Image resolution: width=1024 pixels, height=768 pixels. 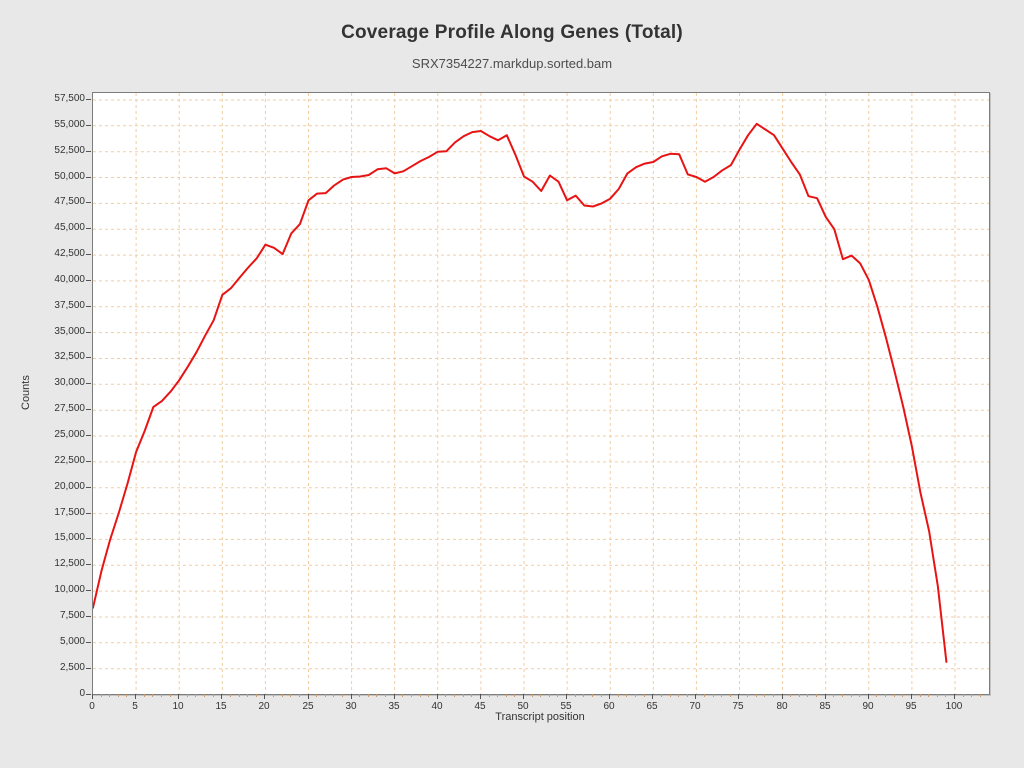 What do you see at coordinates (394, 706) in the screenshot?
I see `x-tick-label: 35` at bounding box center [394, 706].